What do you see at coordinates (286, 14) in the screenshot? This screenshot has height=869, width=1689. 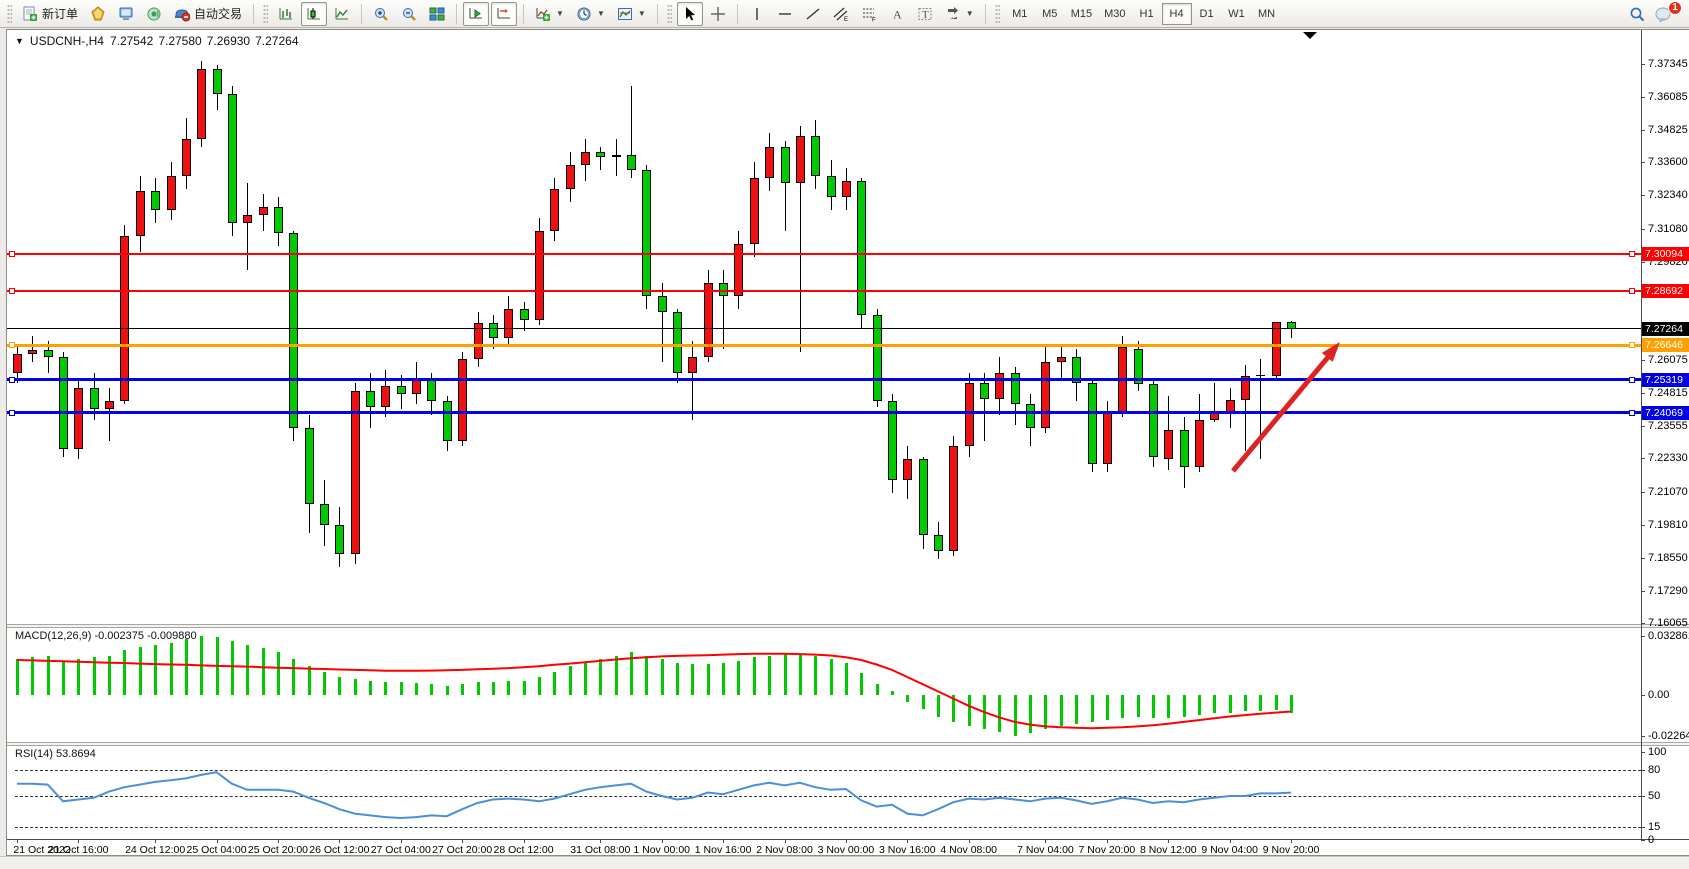 I see `bar-chart-button` at bounding box center [286, 14].